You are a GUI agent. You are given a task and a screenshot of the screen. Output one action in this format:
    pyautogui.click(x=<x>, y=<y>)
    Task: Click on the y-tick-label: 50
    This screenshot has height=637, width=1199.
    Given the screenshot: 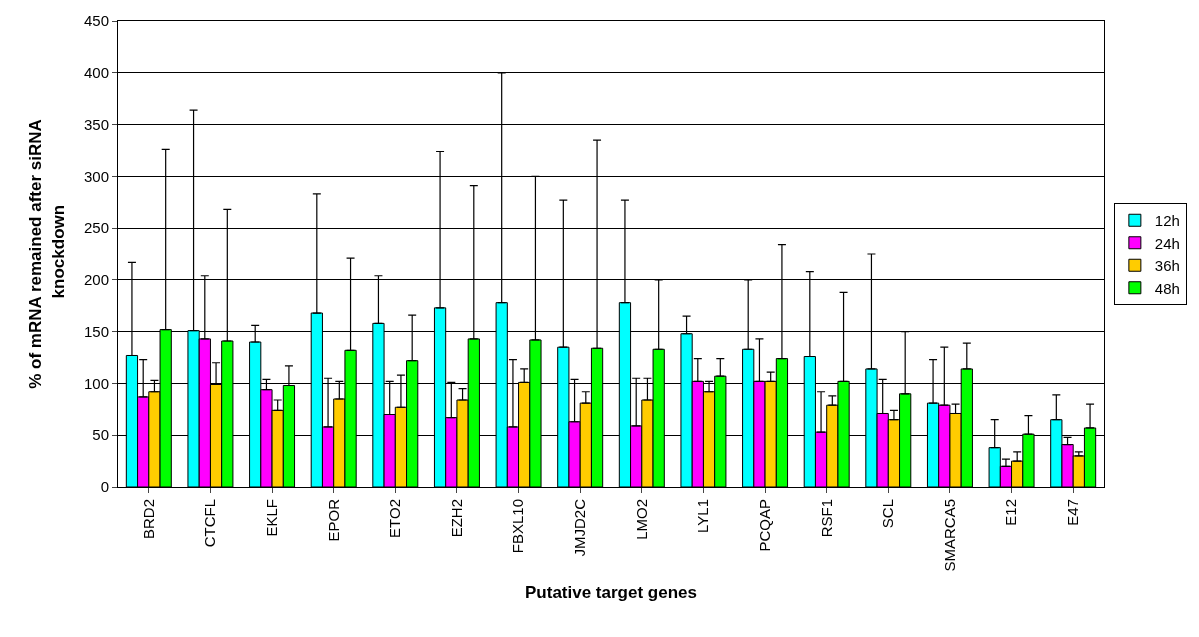 What is the action you would take?
    pyautogui.click(x=100, y=435)
    